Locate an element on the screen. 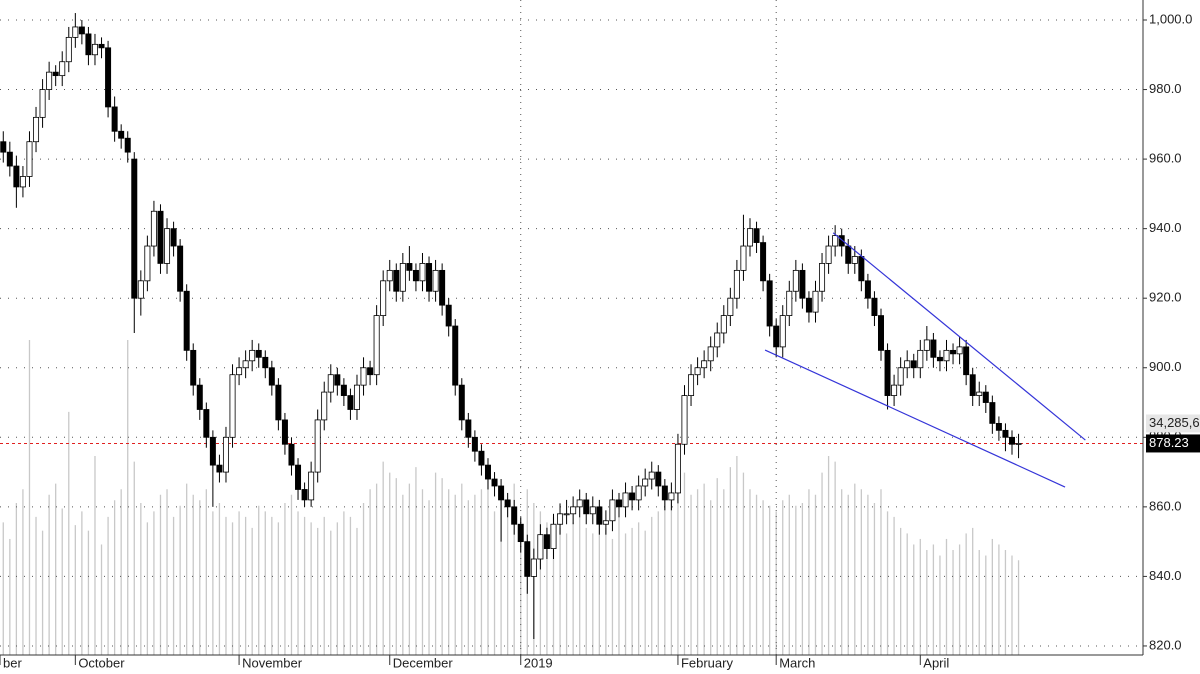  y-tick-label: 900.0 is located at coordinates (1165, 366).